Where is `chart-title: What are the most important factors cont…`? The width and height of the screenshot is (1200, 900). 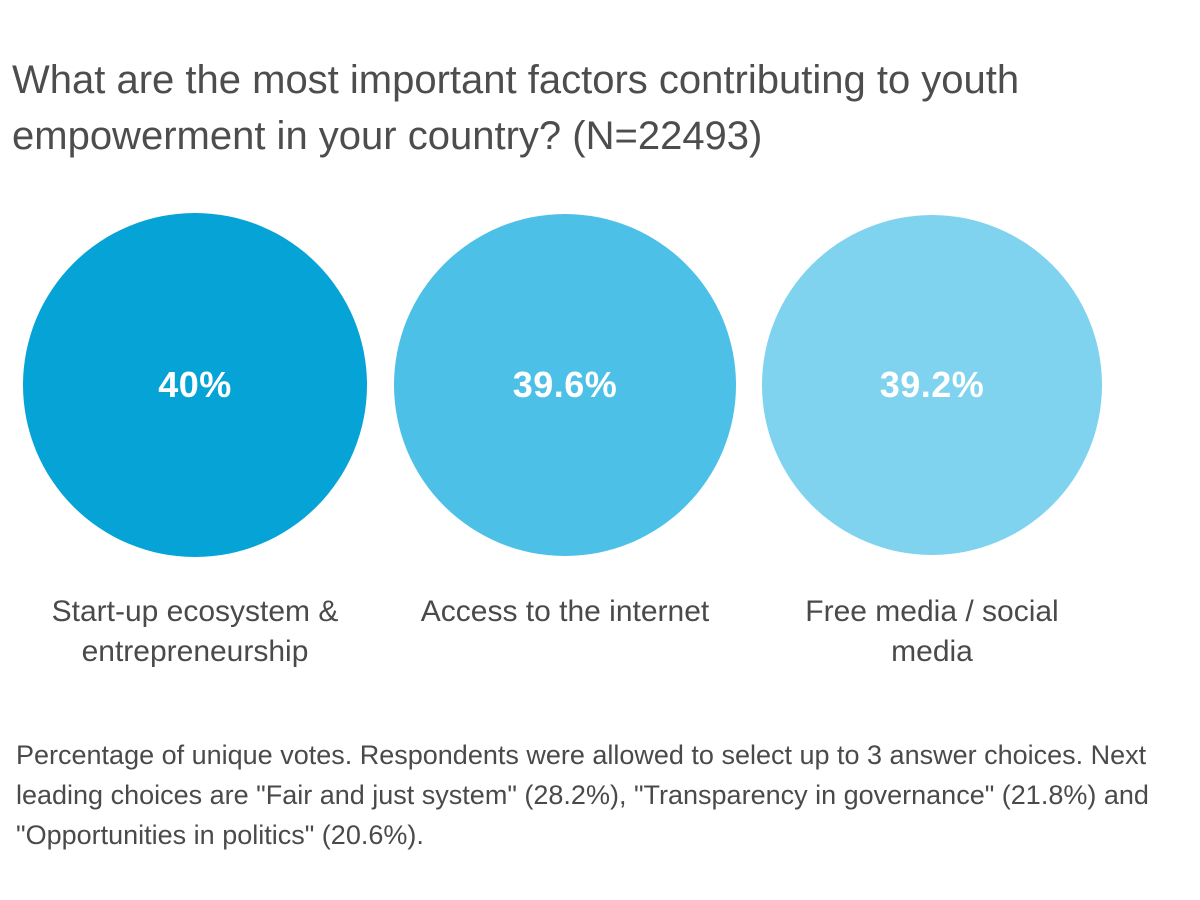 chart-title: What are the most important factors cont… is located at coordinates (516, 108).